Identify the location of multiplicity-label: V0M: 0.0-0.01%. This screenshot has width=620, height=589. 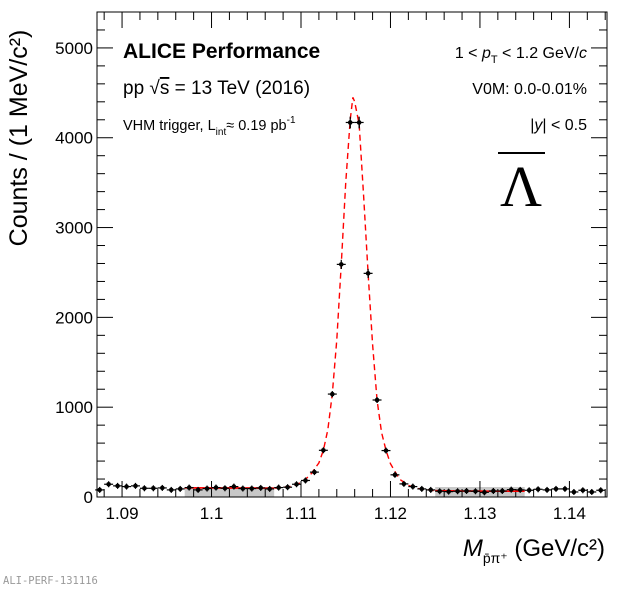
(529, 89).